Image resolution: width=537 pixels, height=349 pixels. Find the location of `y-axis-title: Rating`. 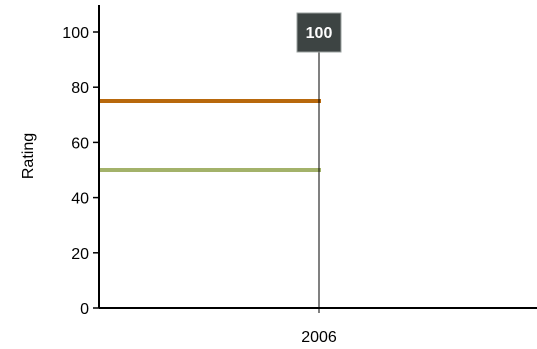

y-axis-title: Rating is located at coordinates (28, 156).